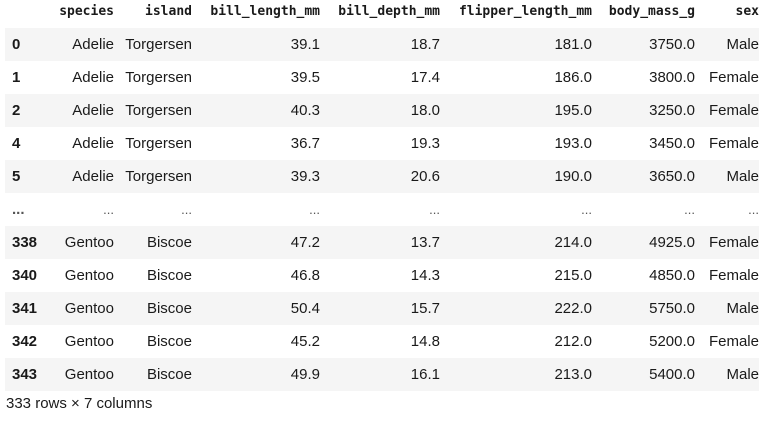  What do you see at coordinates (168, 11) in the screenshot?
I see `column-header-island: island` at bounding box center [168, 11].